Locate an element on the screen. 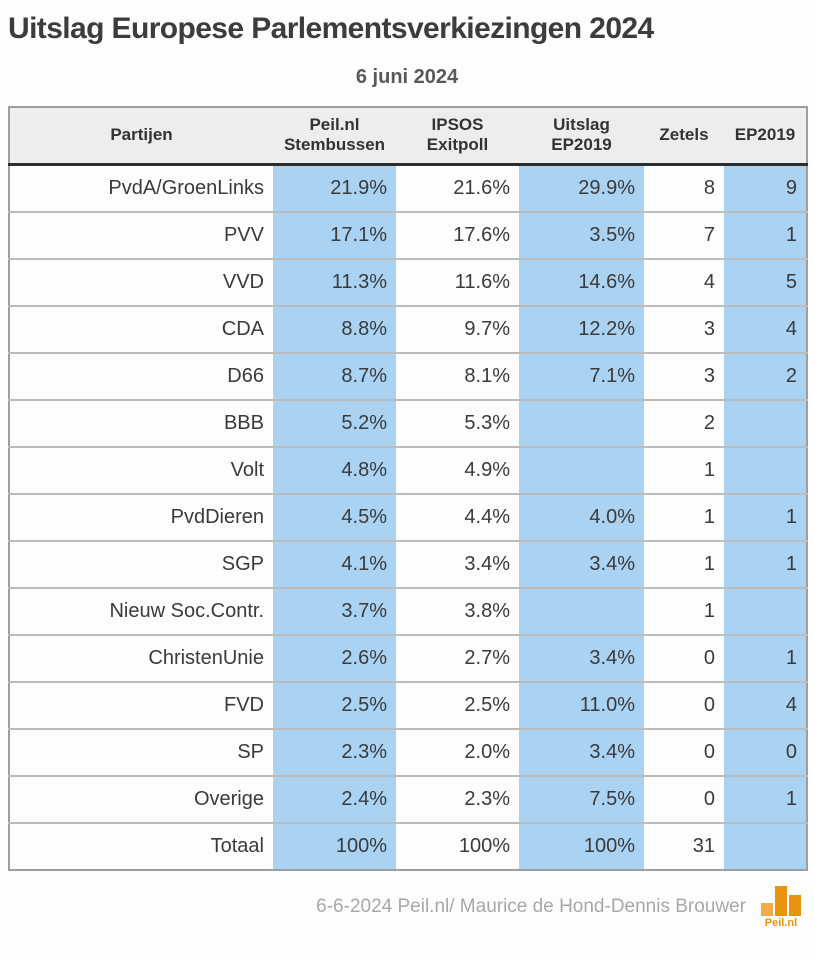  uitslag-ep2019-cell: 7.5% is located at coordinates (581, 798).